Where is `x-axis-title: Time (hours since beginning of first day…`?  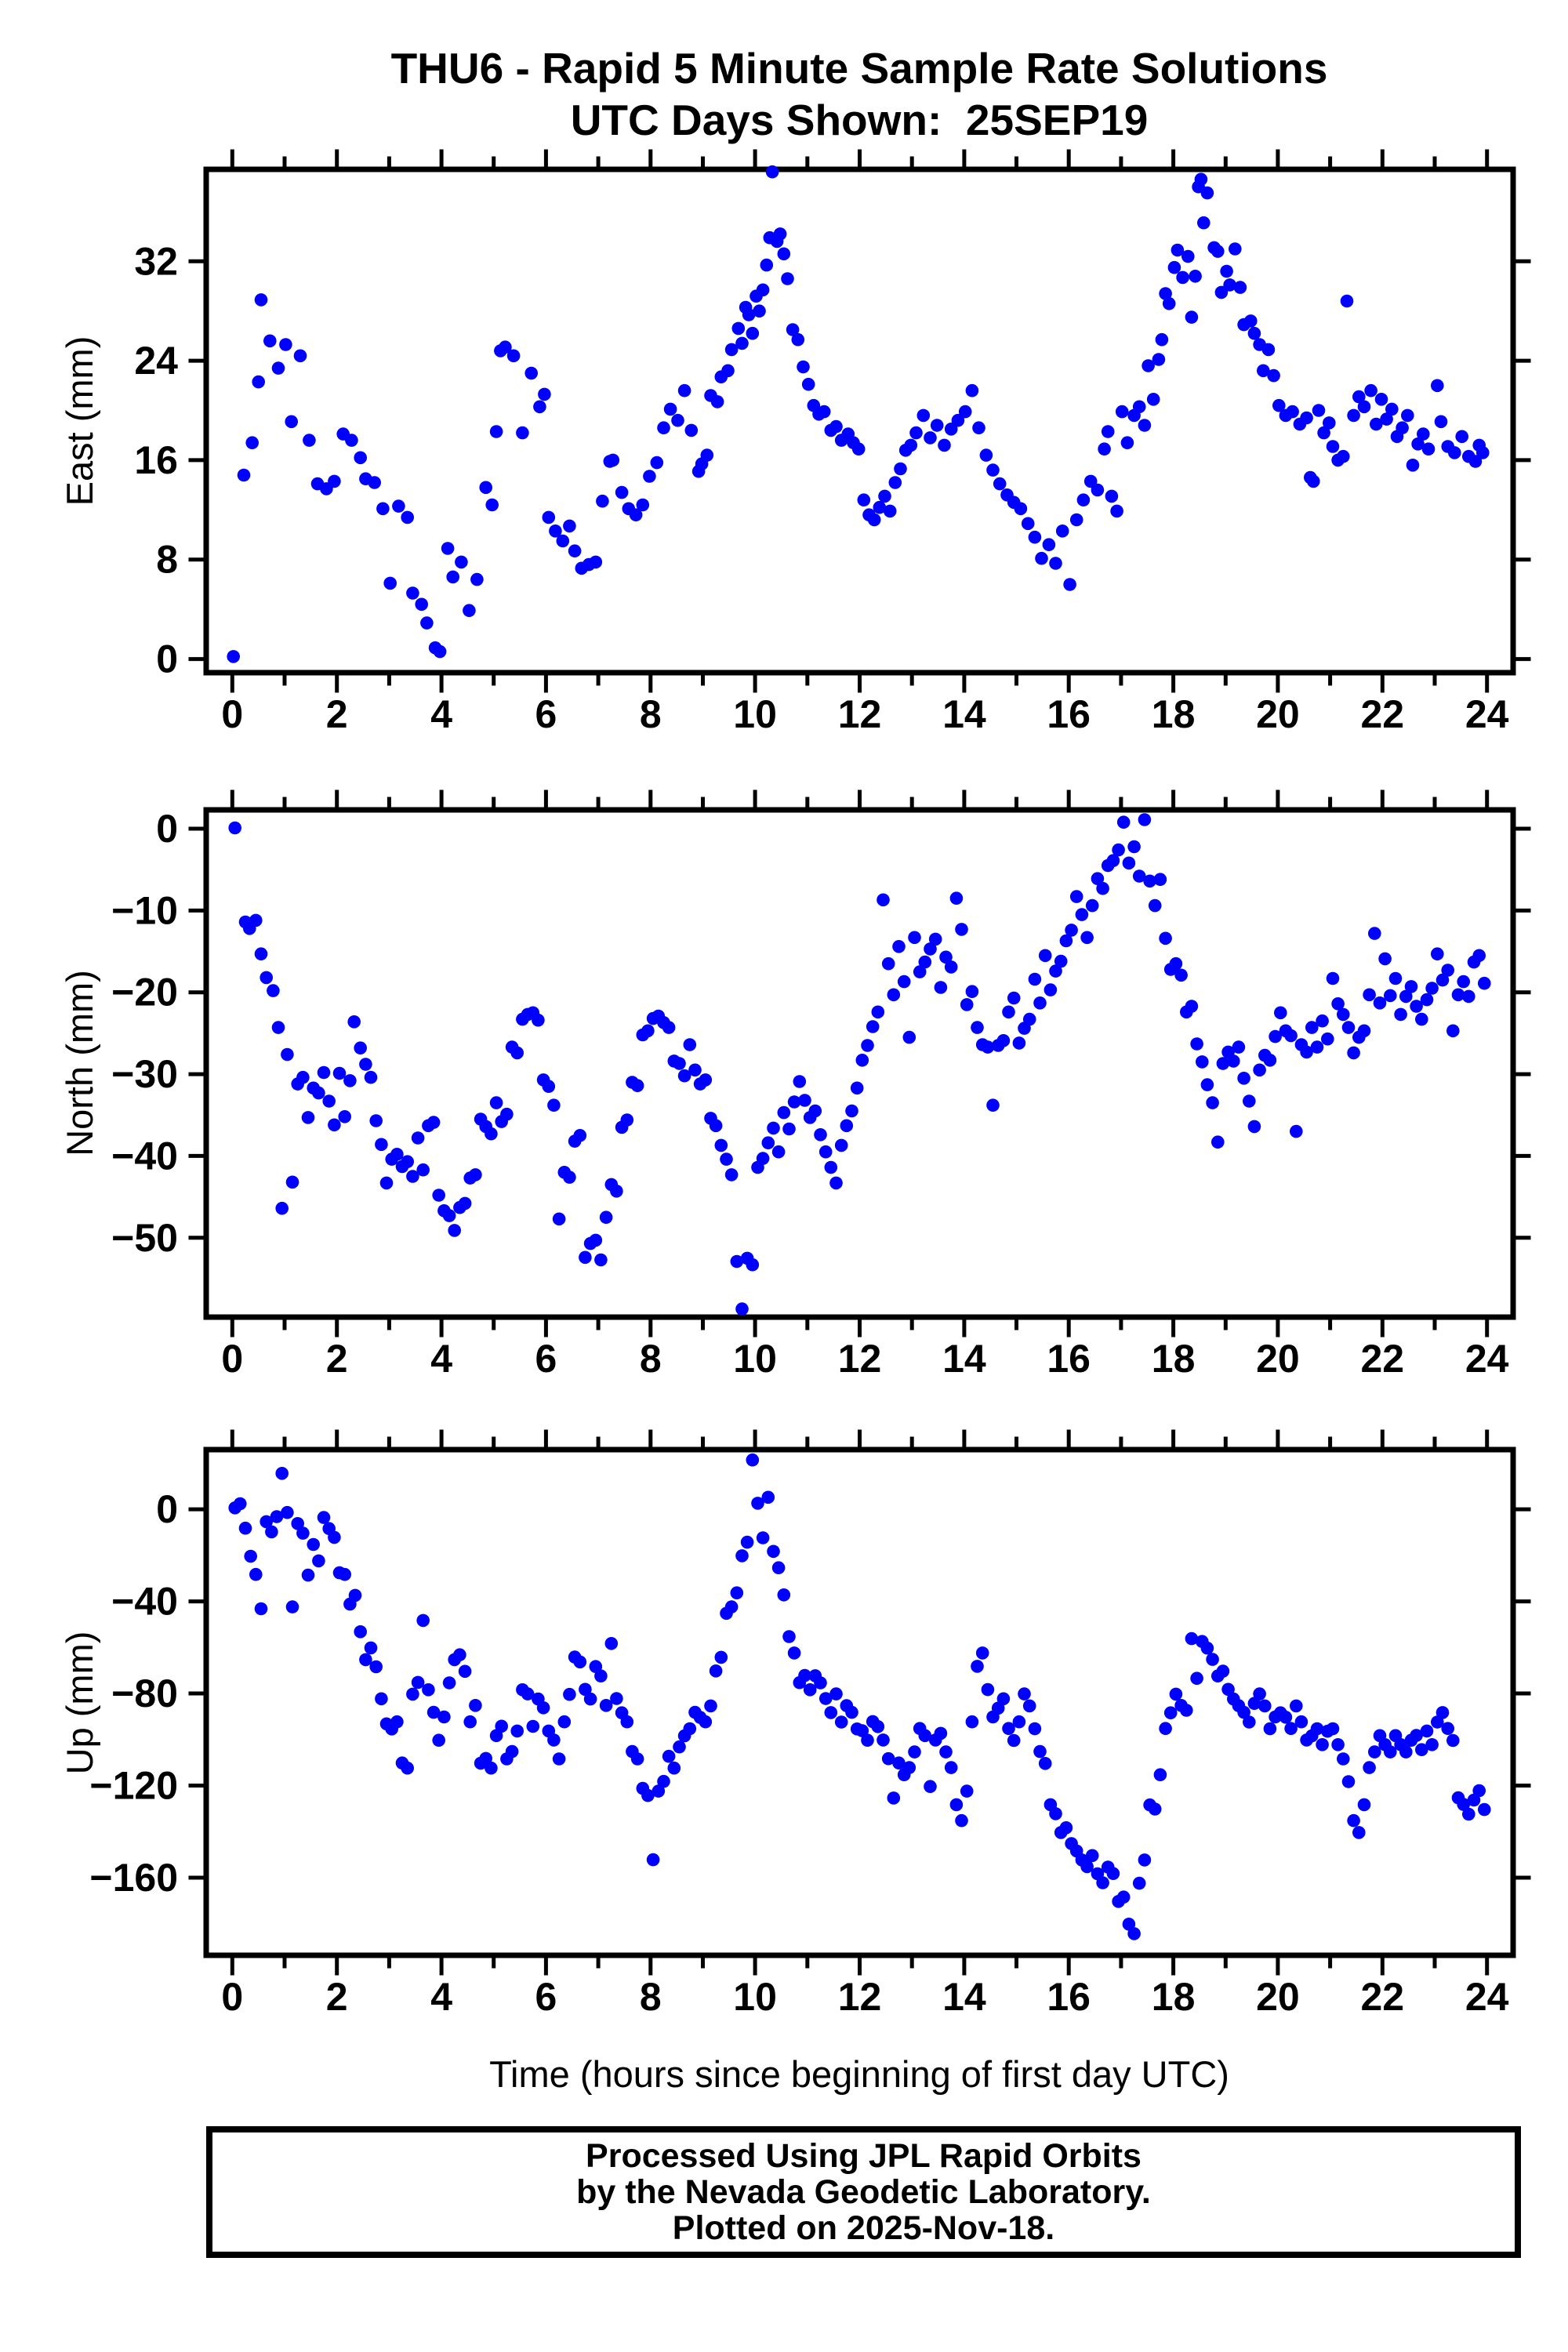 x-axis-title: Time (hours since beginning of first day… is located at coordinates (859, 2074).